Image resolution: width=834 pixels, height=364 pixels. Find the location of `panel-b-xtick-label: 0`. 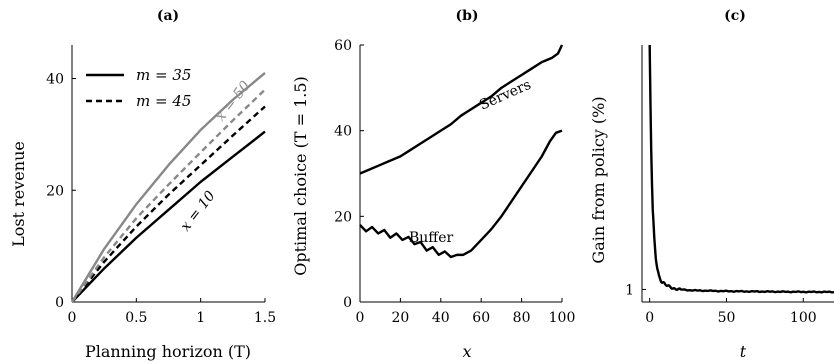

panel-b-xtick-label: 0 is located at coordinates (360, 318).